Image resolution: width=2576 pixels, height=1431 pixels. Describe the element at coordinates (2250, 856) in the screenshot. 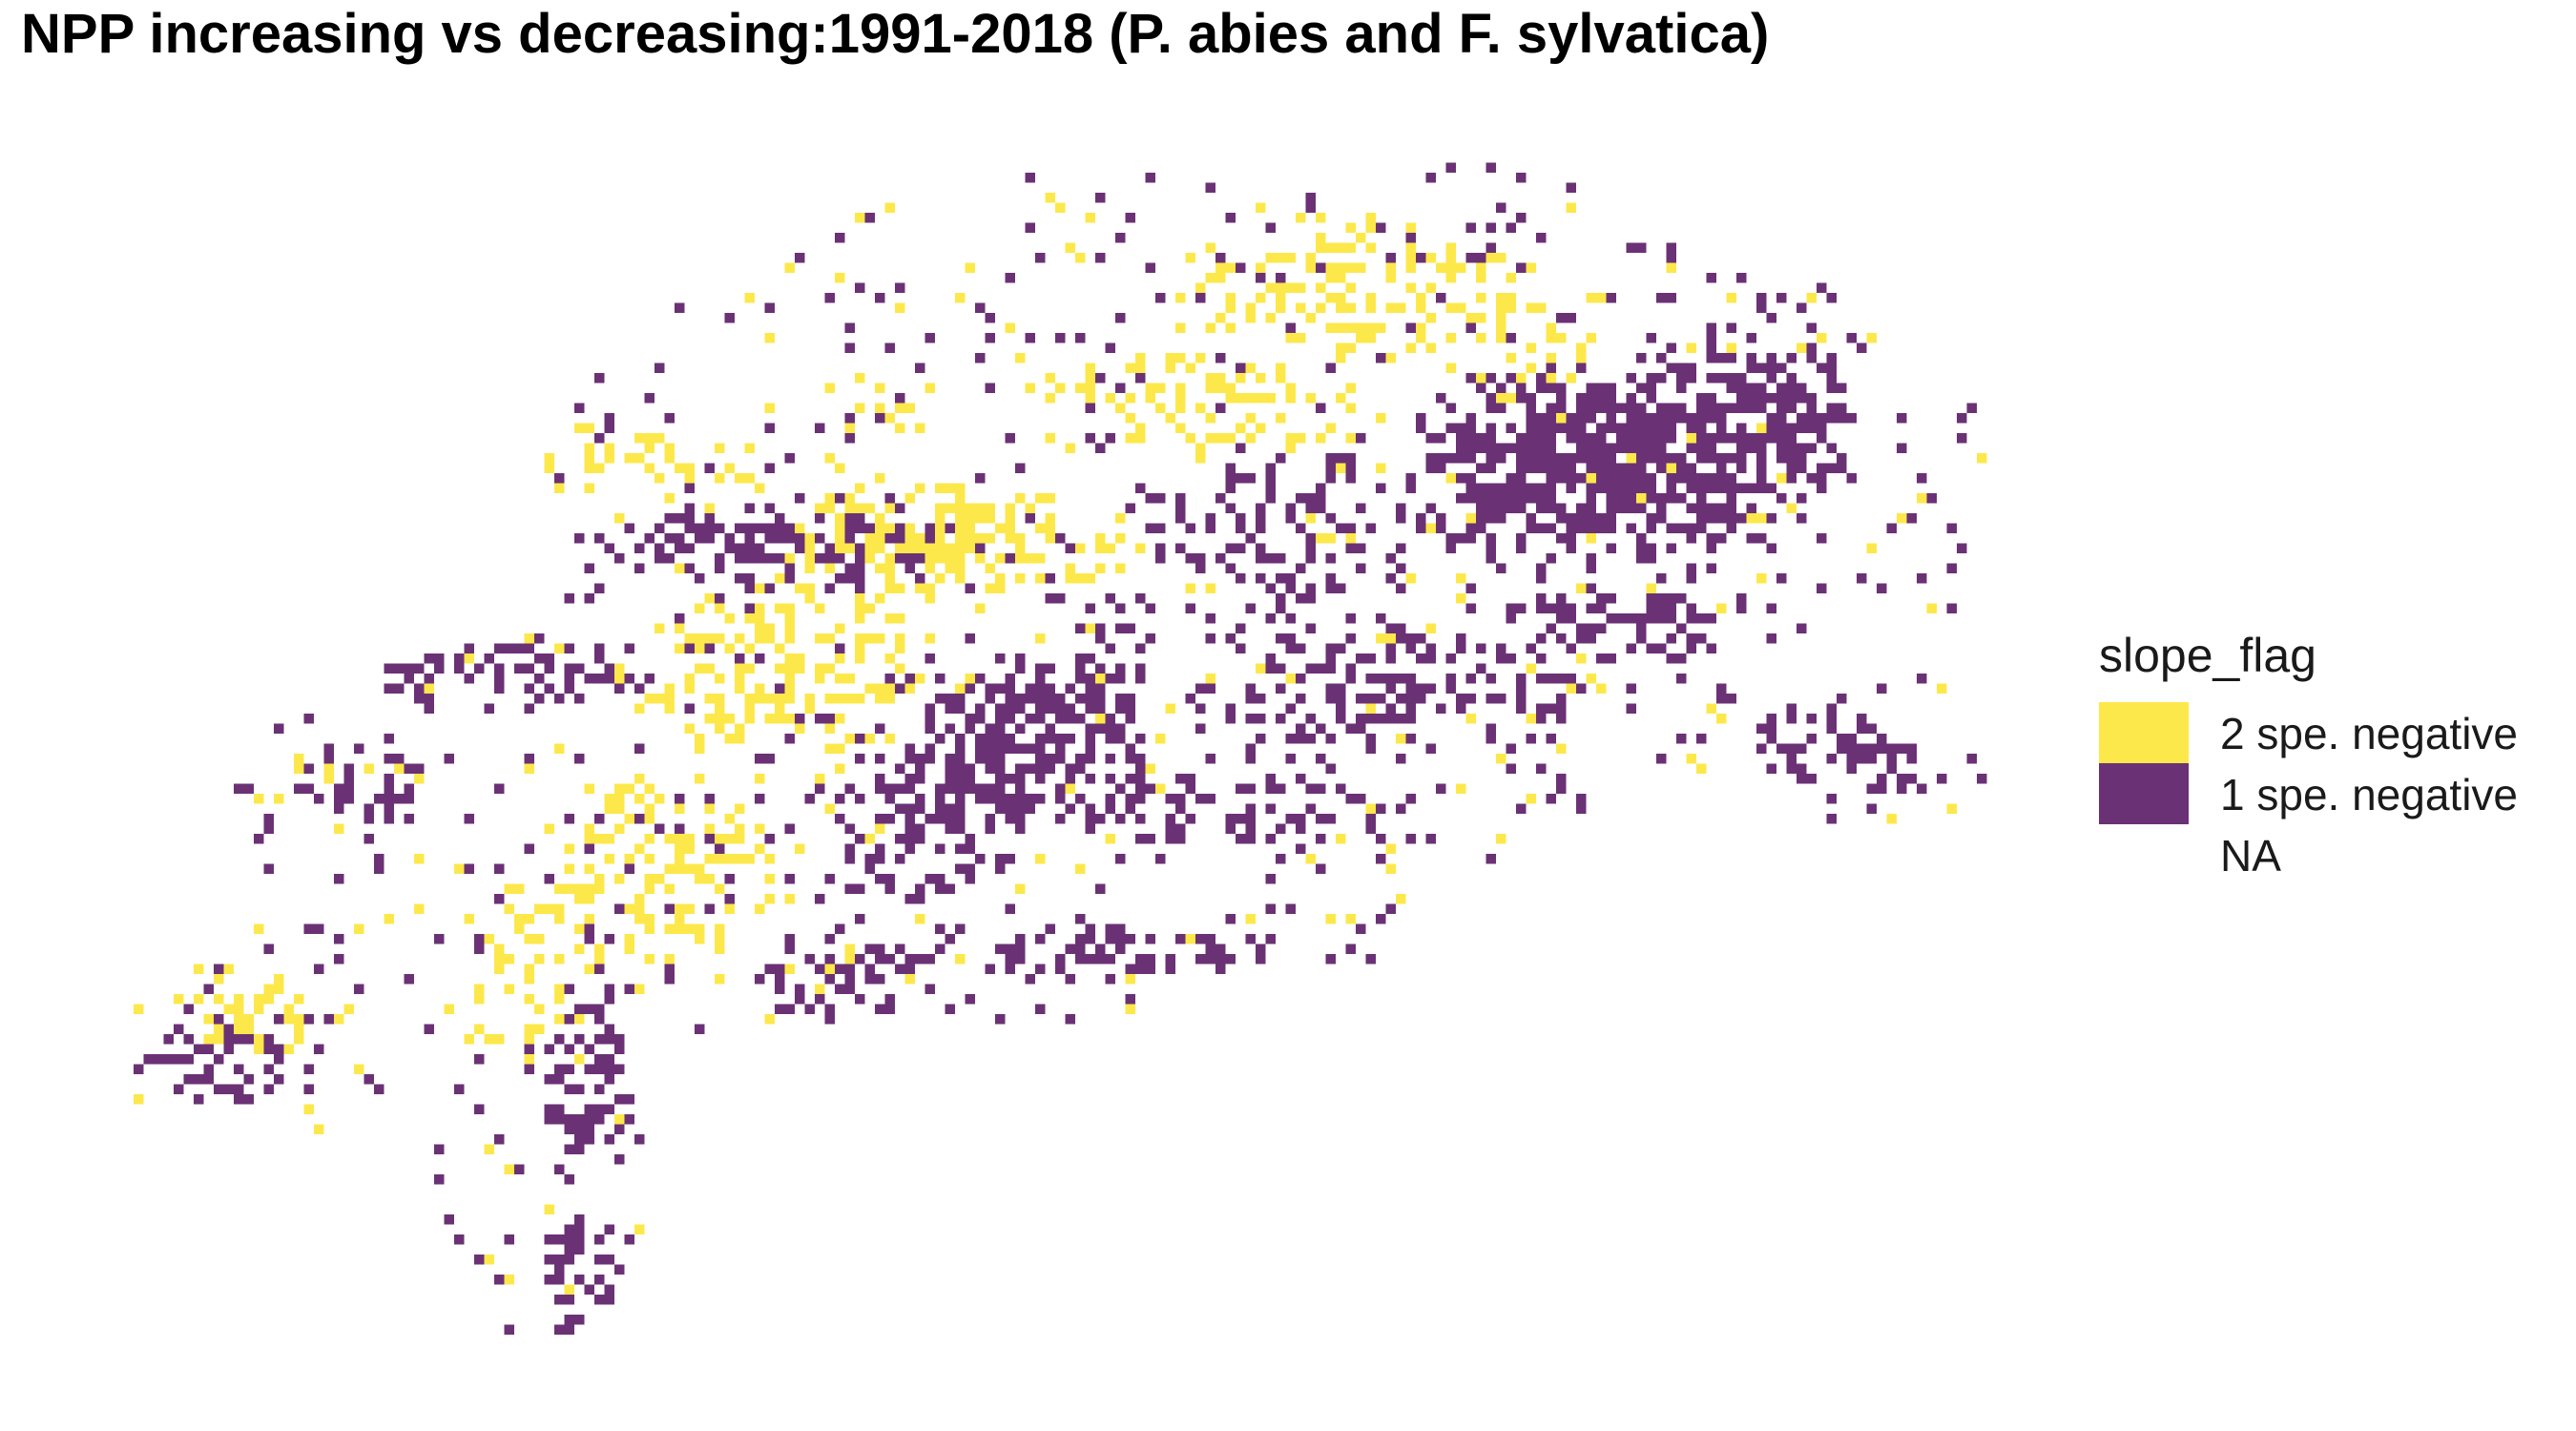

I see `legend-label: NA` at that location.